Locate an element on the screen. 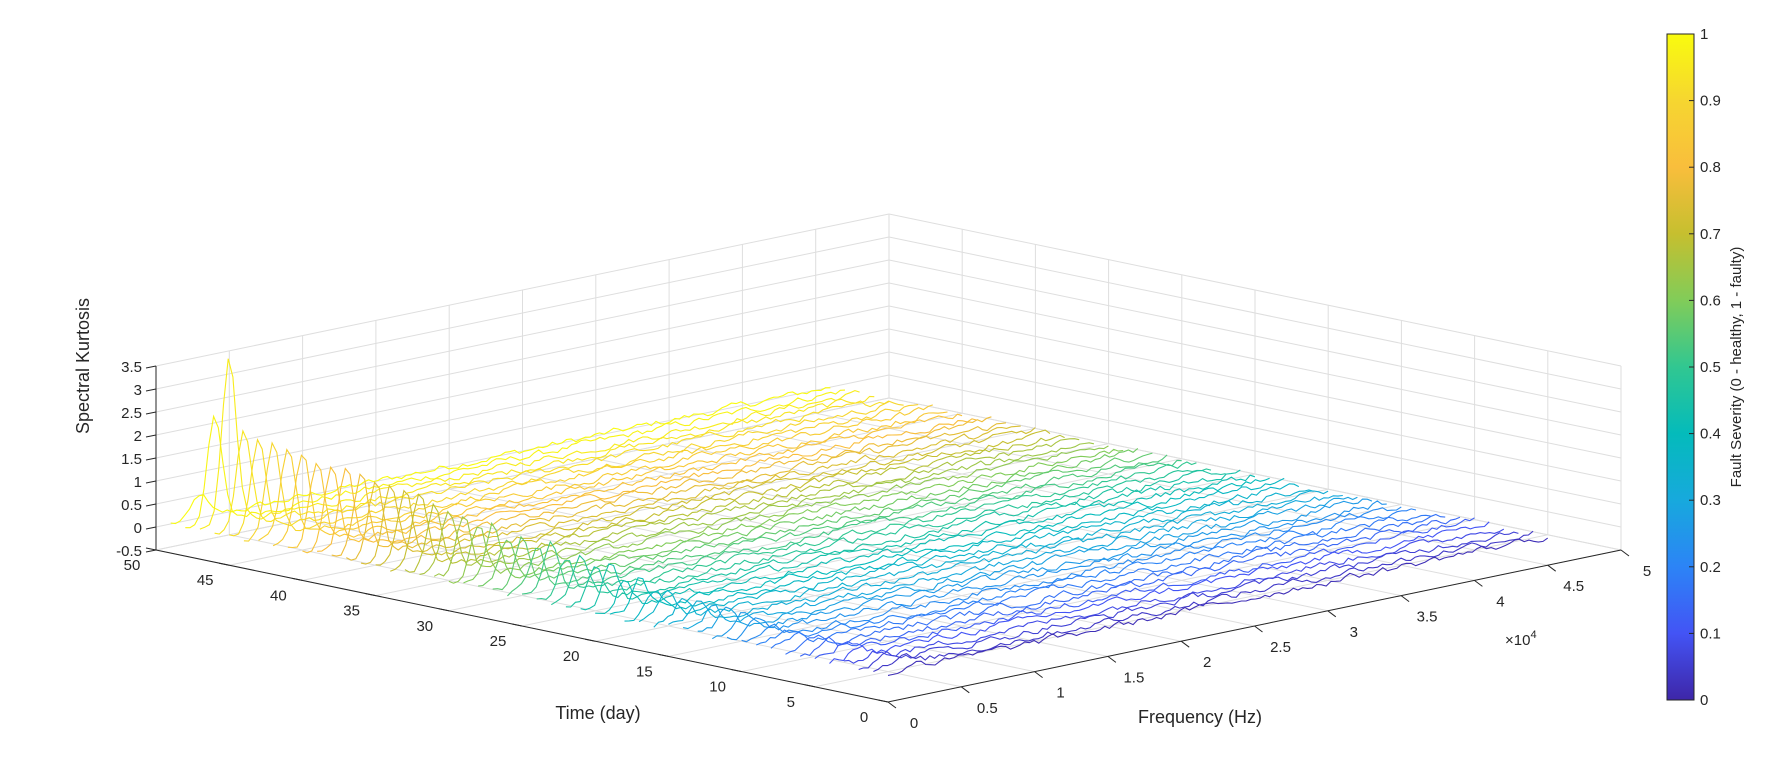 Image resolution: width=1768 pixels, height=757 pixels. multiplier-exponent: 4 is located at coordinates (1533, 635).